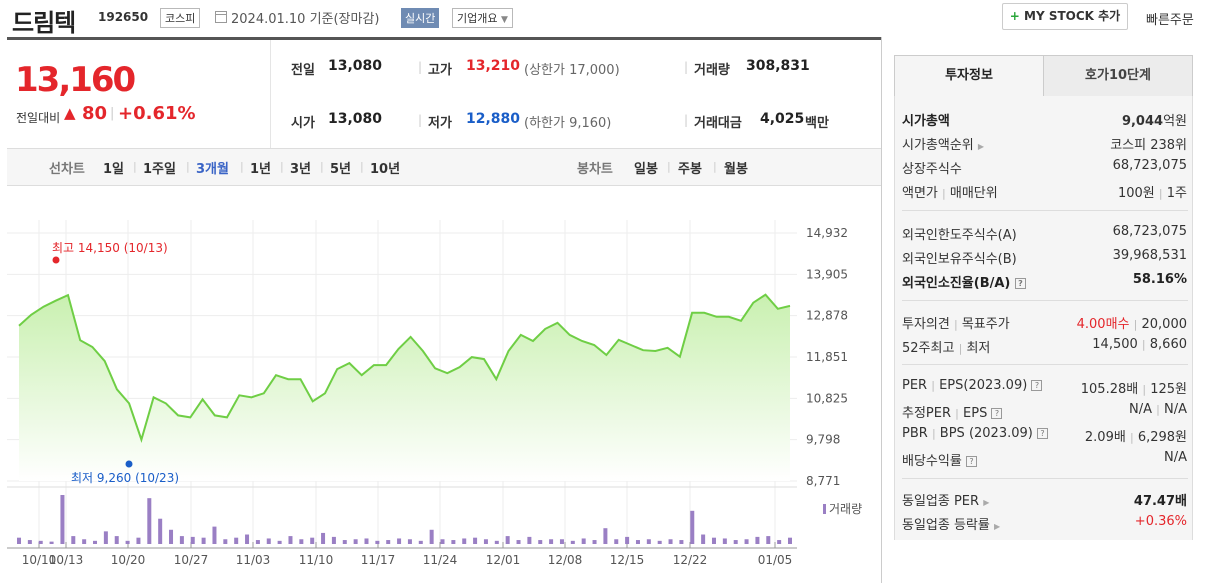  Describe the element at coordinates (444, 38) in the screenshot. I see `top-divider` at that location.